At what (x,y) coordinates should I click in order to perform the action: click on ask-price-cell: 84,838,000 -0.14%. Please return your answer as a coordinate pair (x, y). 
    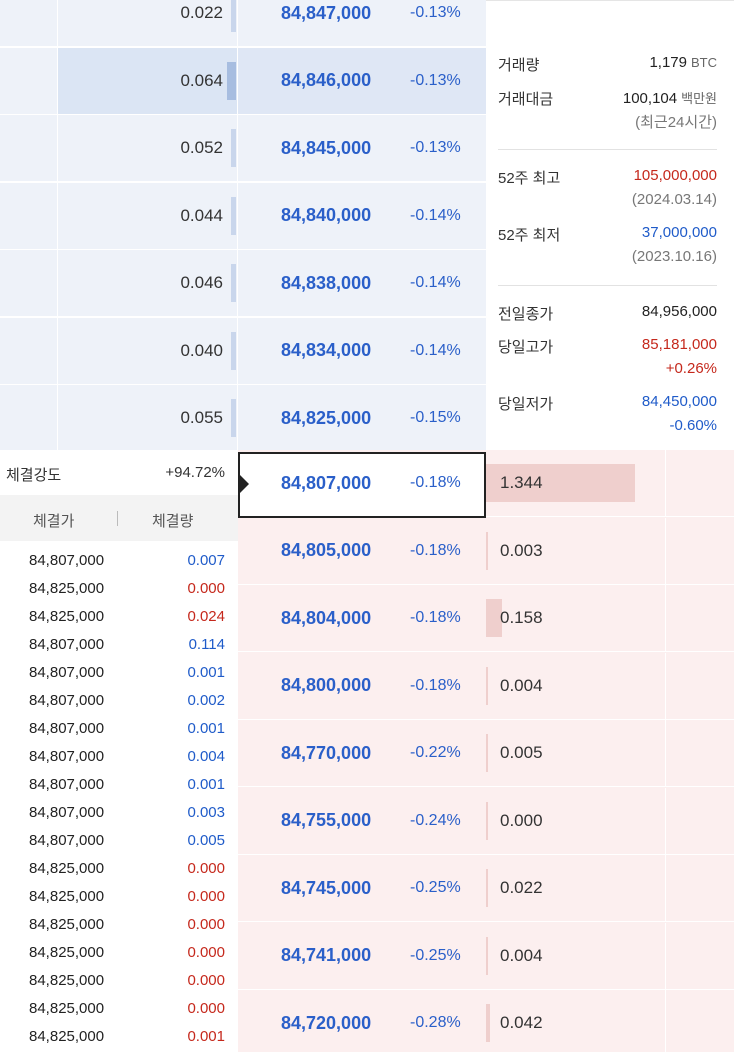
    Looking at the image, I should click on (362, 283).